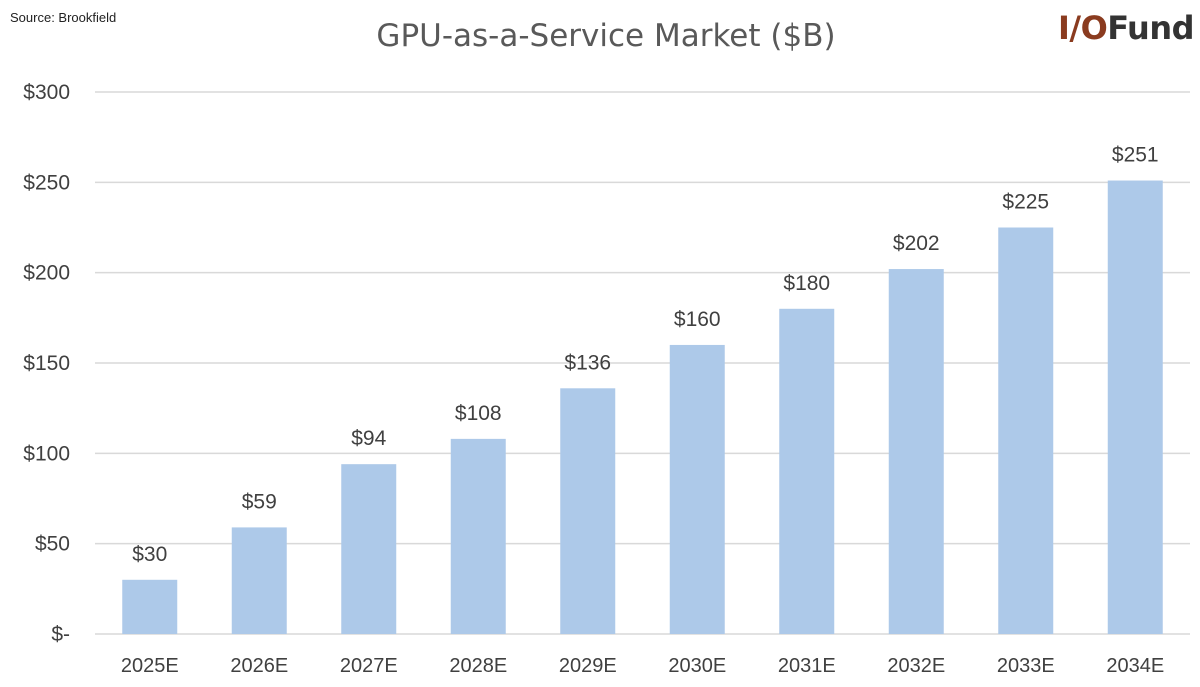 This screenshot has width=1200, height=687. I want to click on bar-2033e, so click(1026, 430).